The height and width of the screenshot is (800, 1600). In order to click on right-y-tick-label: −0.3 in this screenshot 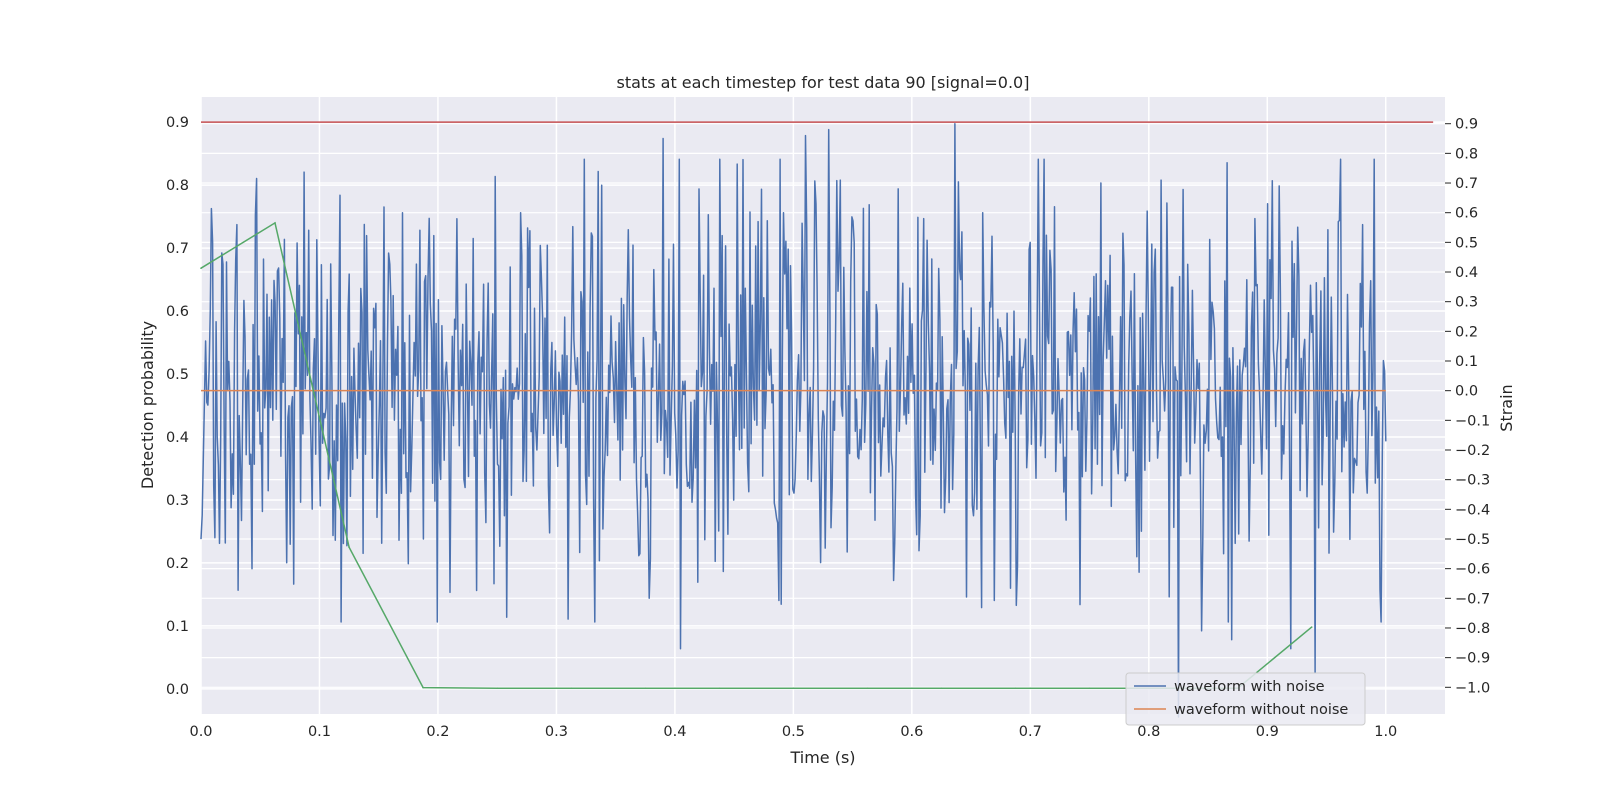, I will do `click(1472, 481)`.